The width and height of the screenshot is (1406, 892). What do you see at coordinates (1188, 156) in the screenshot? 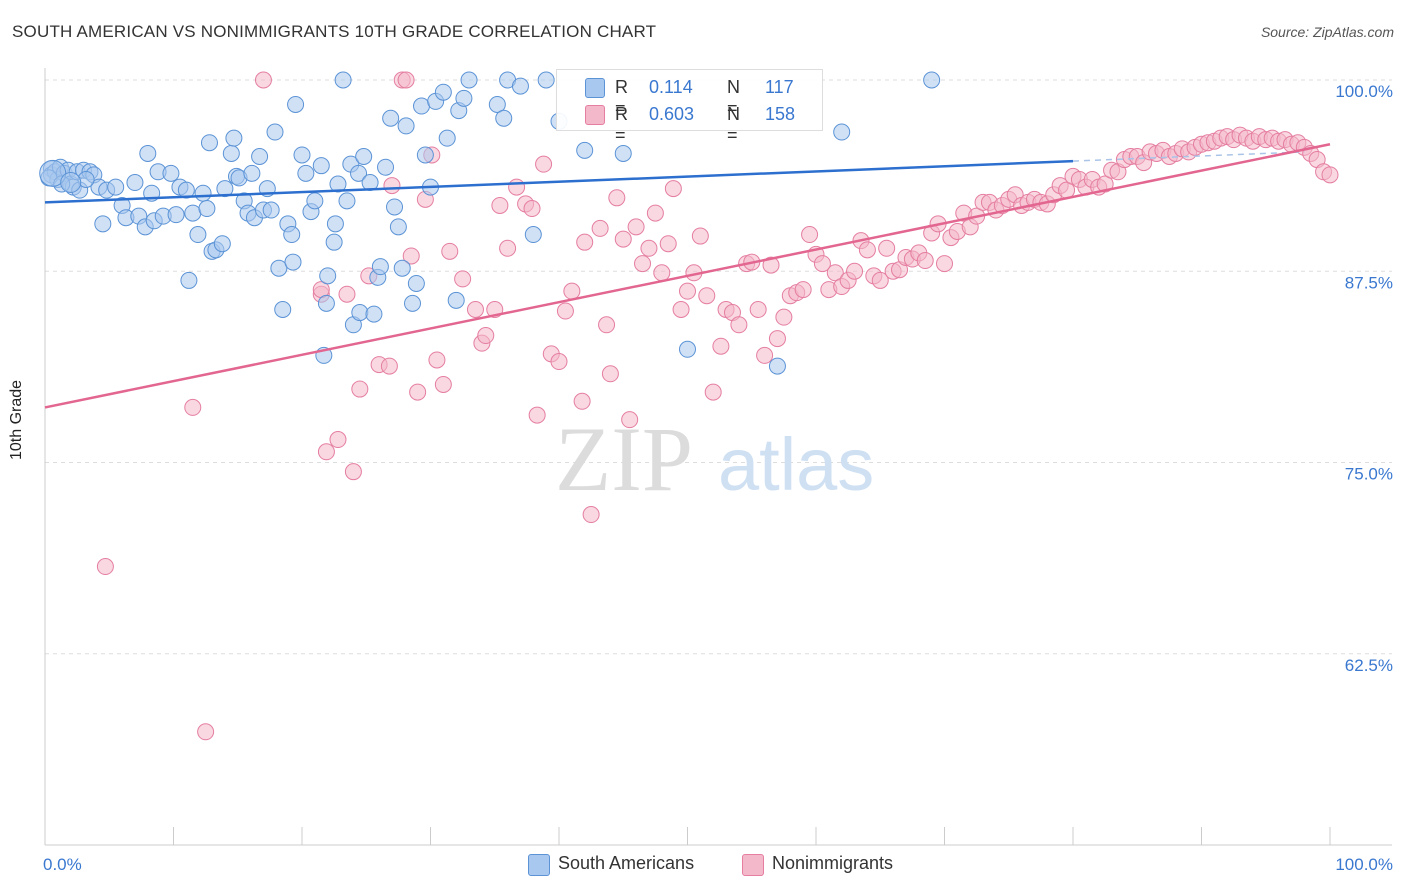
I see `south-americans-trend-extension` at bounding box center [1188, 156].